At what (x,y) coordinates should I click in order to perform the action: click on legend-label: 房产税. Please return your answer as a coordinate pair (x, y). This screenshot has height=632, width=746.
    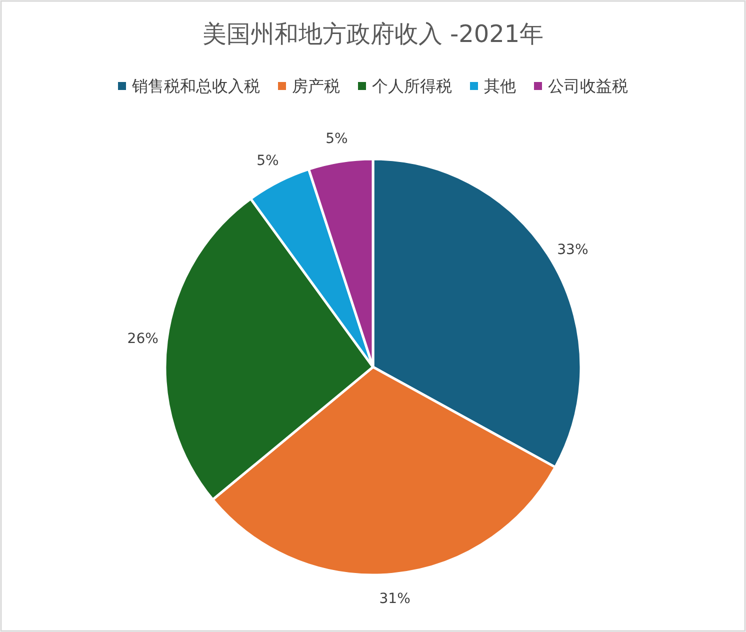
    Looking at the image, I should click on (316, 86).